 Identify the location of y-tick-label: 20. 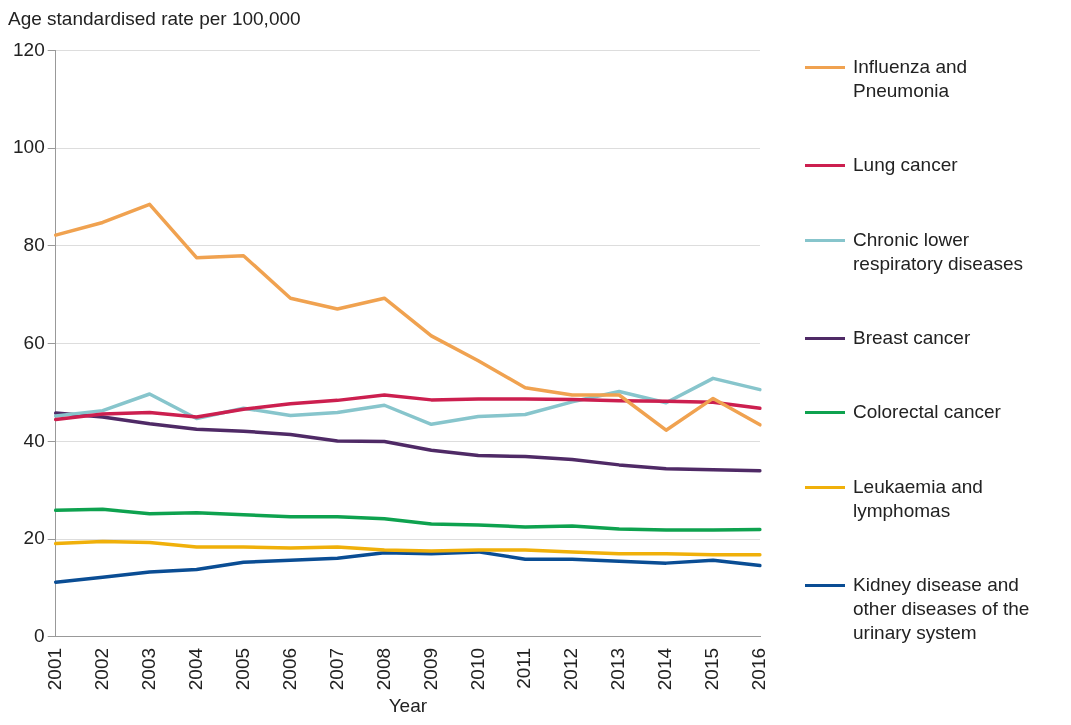
(34, 538).